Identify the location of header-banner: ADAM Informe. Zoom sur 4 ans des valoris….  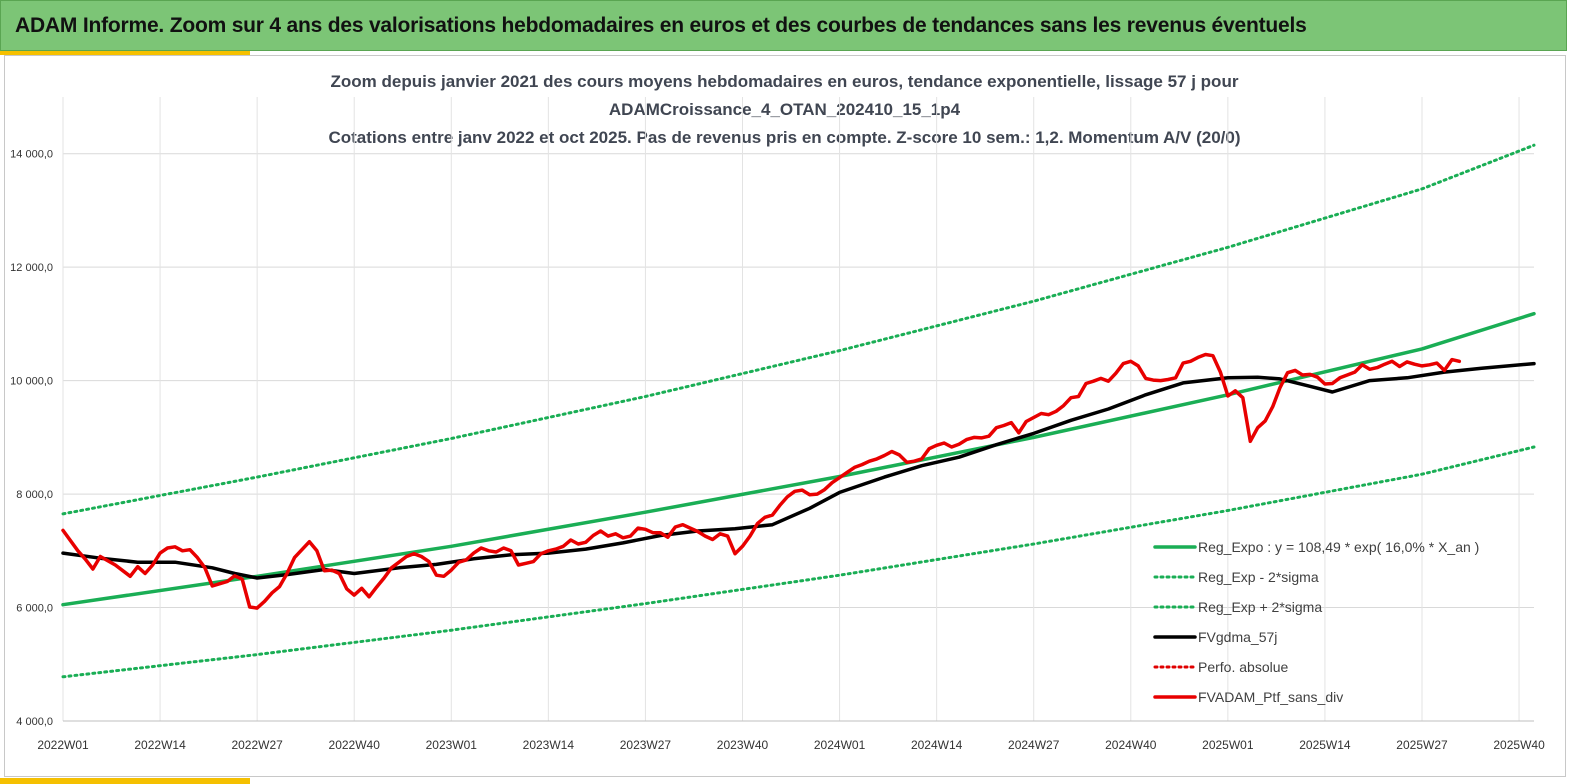
(783, 25).